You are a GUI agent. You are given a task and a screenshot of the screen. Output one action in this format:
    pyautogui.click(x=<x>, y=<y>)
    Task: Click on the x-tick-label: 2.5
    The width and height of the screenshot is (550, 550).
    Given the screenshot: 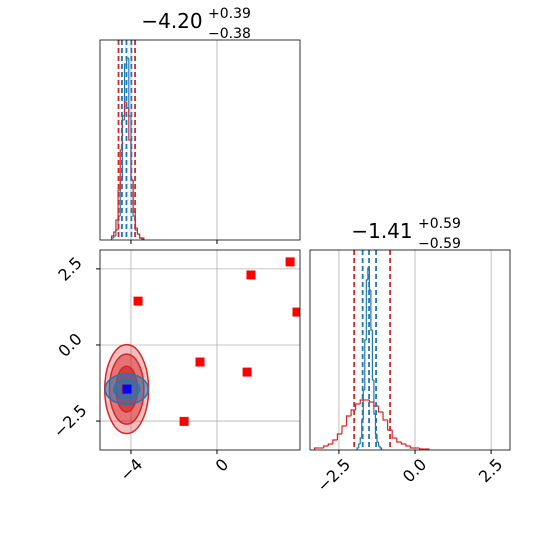 What is the action you would take?
    pyautogui.click(x=490, y=470)
    